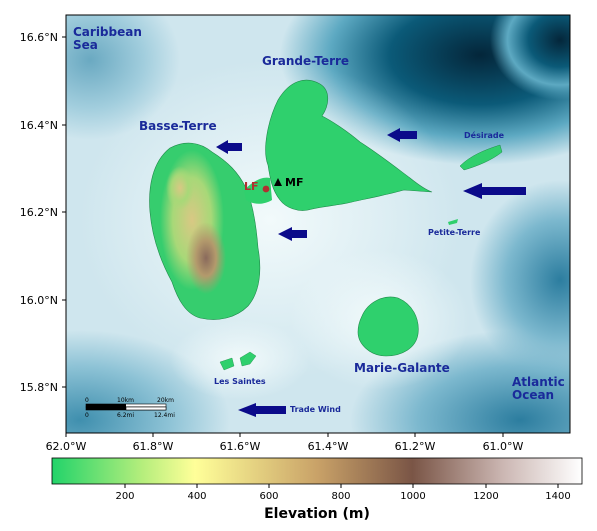 The width and height of the screenshot is (597, 531). Describe the element at coordinates (268, 496) in the screenshot. I see `colorbar-tick: 600` at that location.